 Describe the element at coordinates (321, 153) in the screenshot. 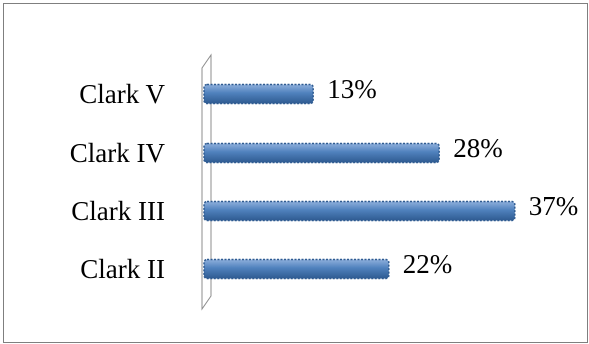

I see `bar-clark-iv` at that location.